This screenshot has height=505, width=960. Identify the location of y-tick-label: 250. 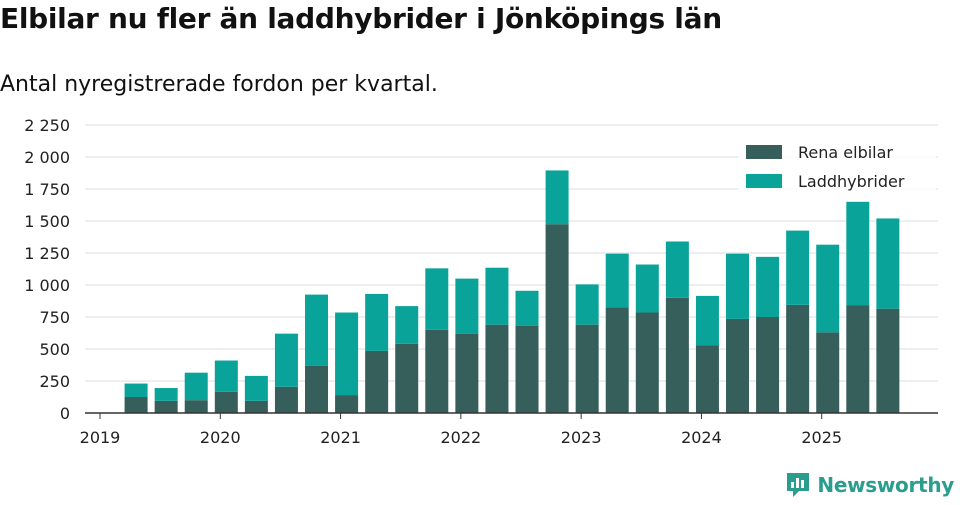
(54, 381).